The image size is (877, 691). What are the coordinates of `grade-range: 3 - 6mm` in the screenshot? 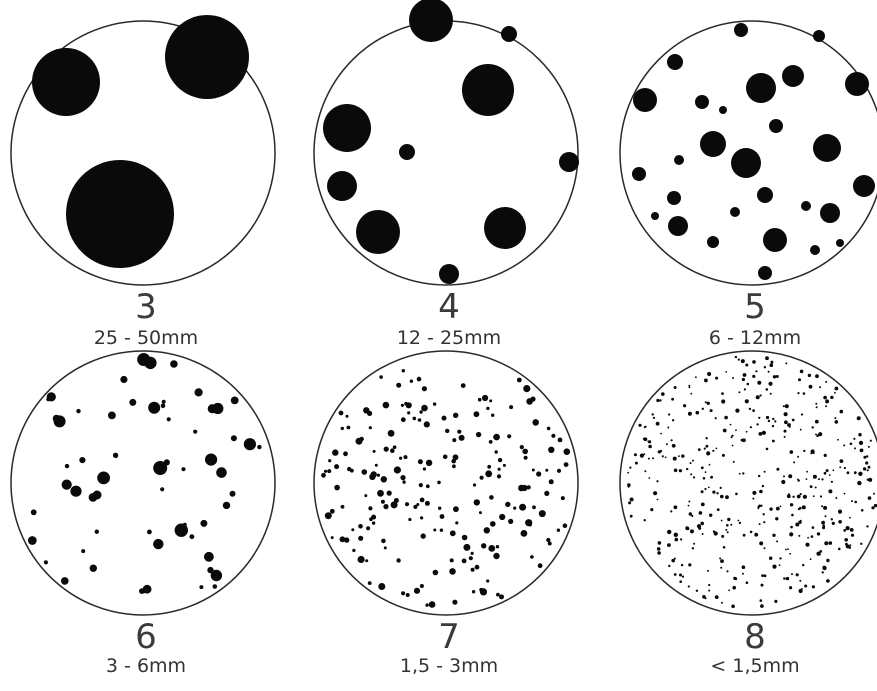 It's located at (146, 666).